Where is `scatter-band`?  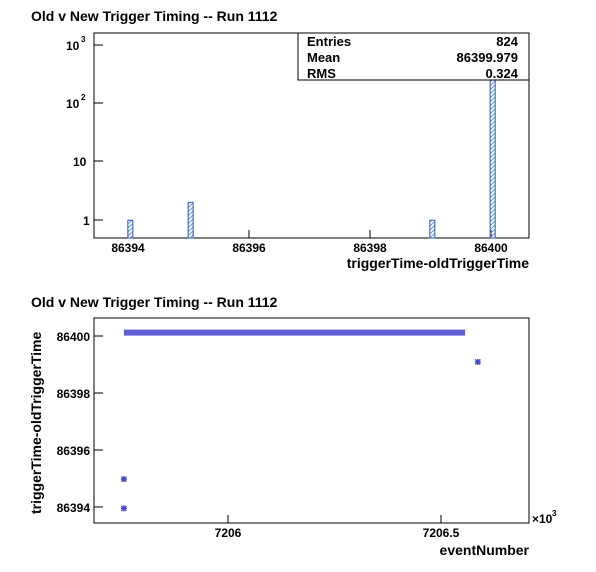 scatter-band is located at coordinates (294, 332).